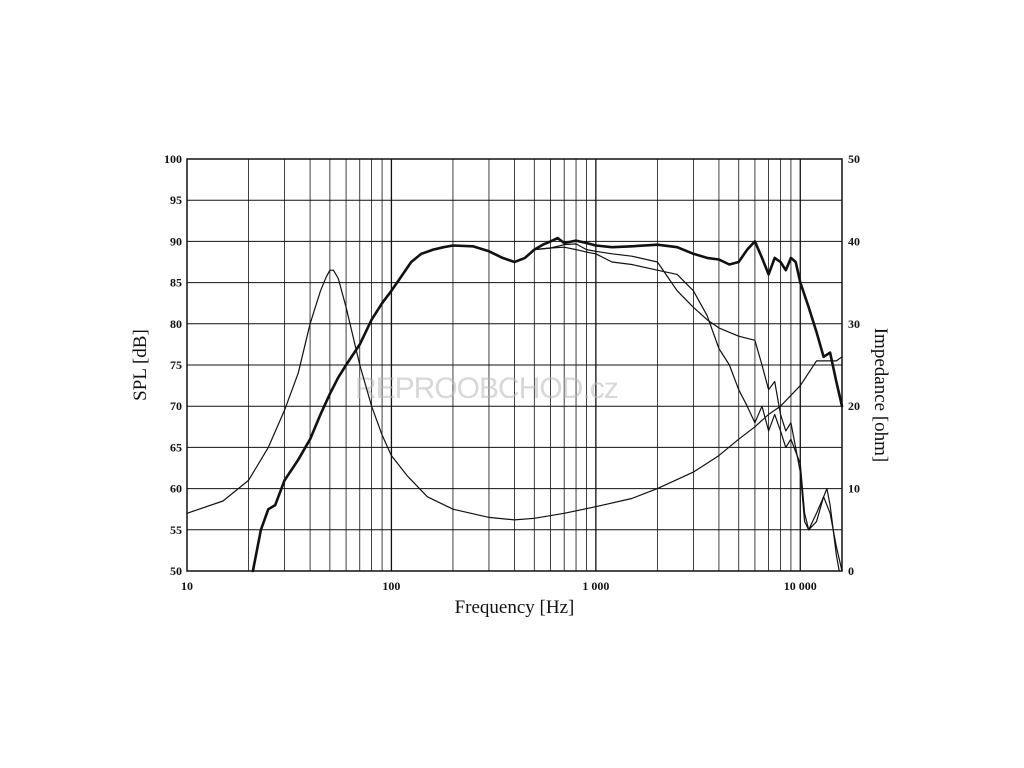 This screenshot has width=1024, height=768. Describe the element at coordinates (176, 324) in the screenshot. I see `y-left-tick-label: 80` at that location.